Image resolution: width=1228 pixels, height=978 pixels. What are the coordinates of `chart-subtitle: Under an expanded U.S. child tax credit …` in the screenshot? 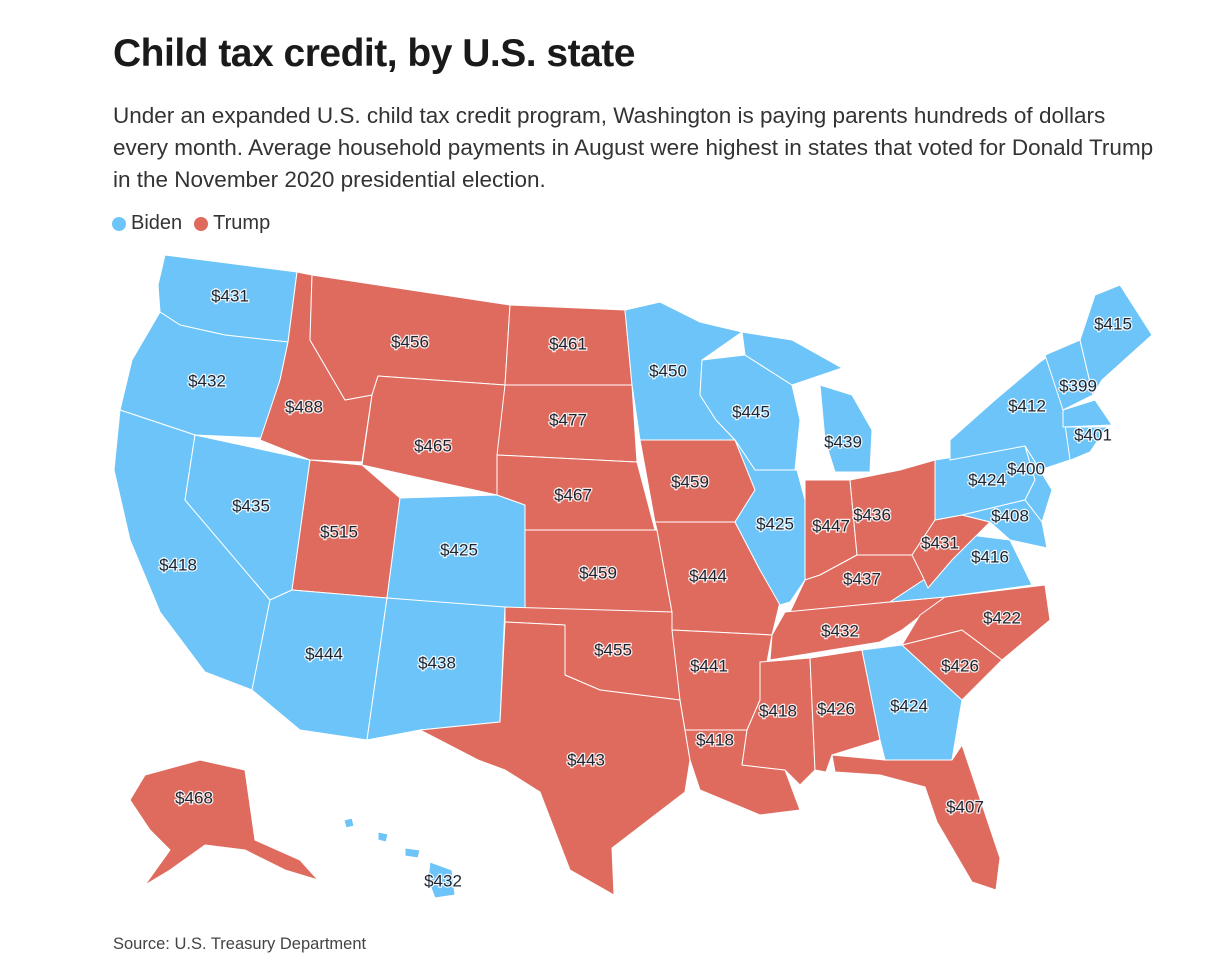 It's located at (633, 147).